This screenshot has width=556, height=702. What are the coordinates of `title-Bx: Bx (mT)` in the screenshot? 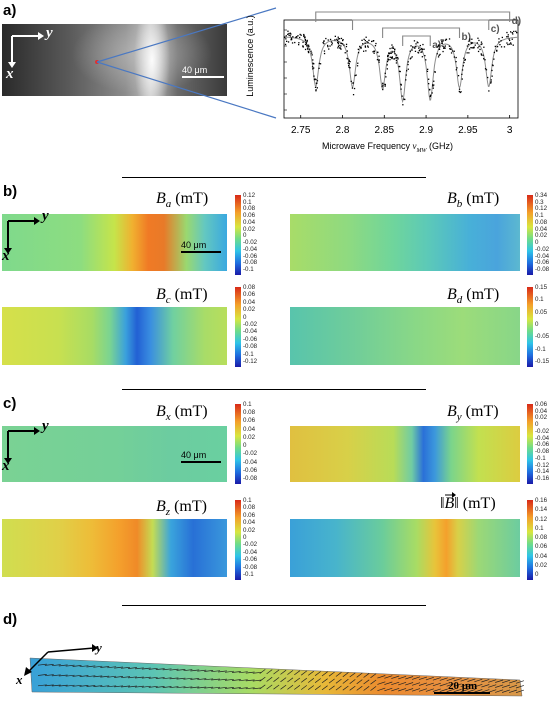 It's located at (182, 413).